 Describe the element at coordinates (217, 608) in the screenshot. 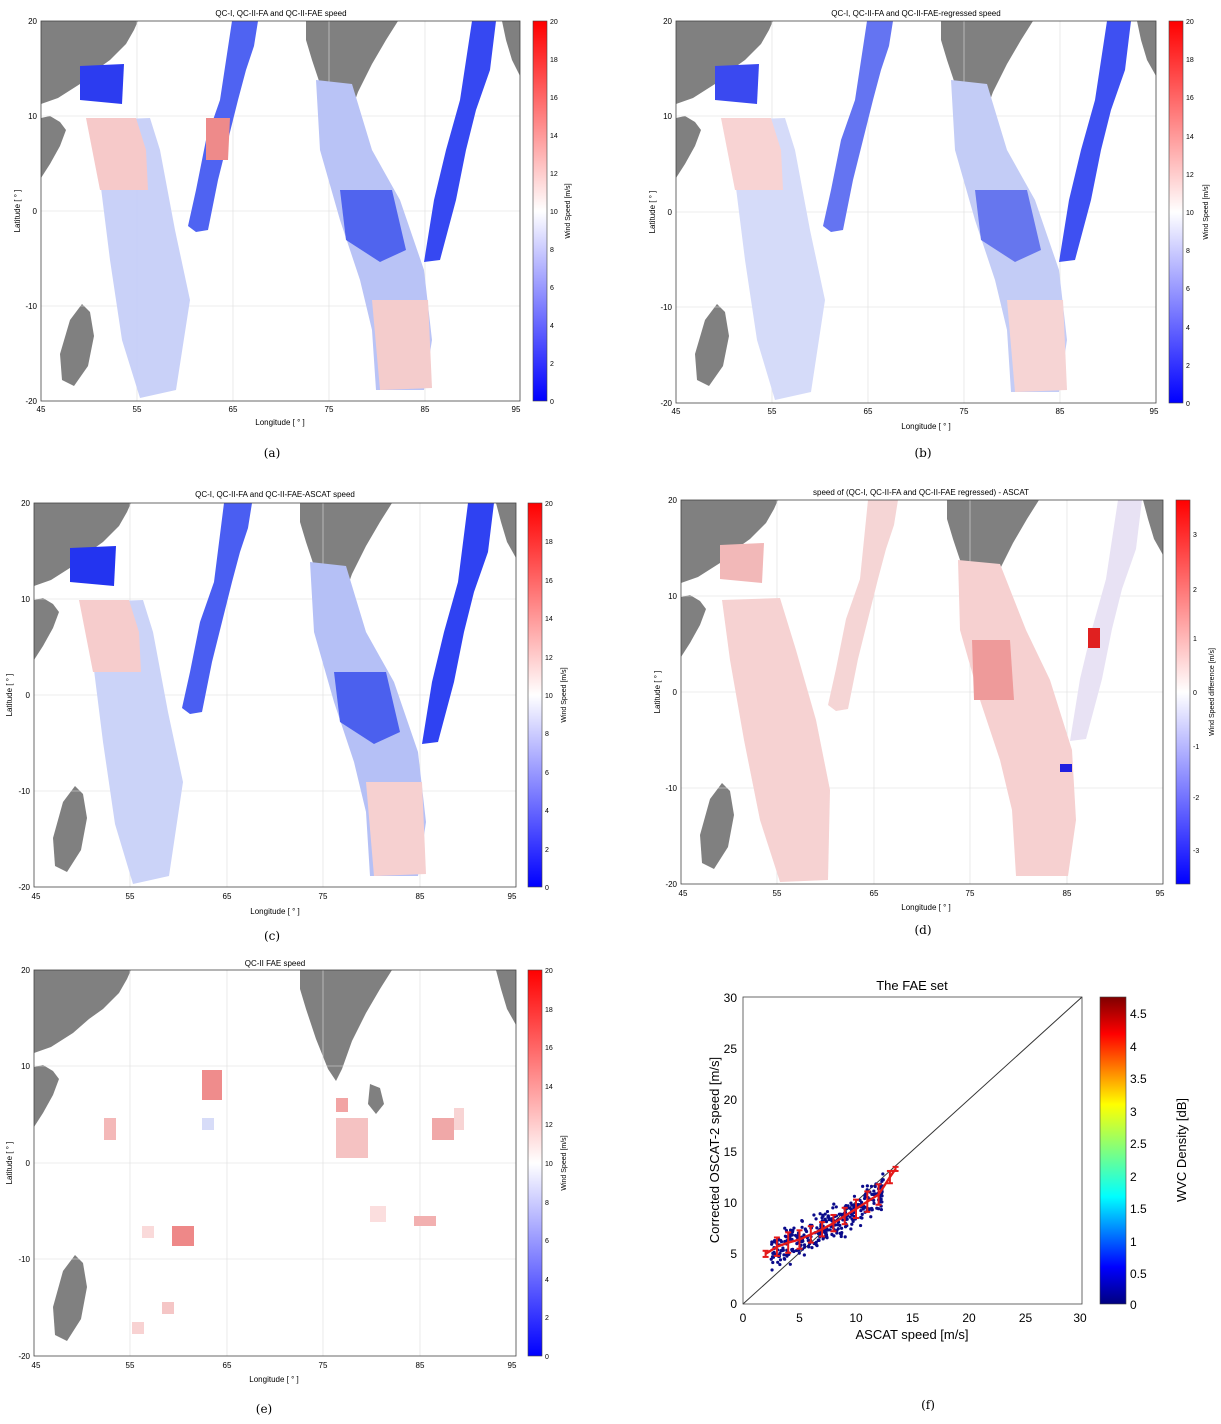

I see `panel-c-swath-mid` at that location.